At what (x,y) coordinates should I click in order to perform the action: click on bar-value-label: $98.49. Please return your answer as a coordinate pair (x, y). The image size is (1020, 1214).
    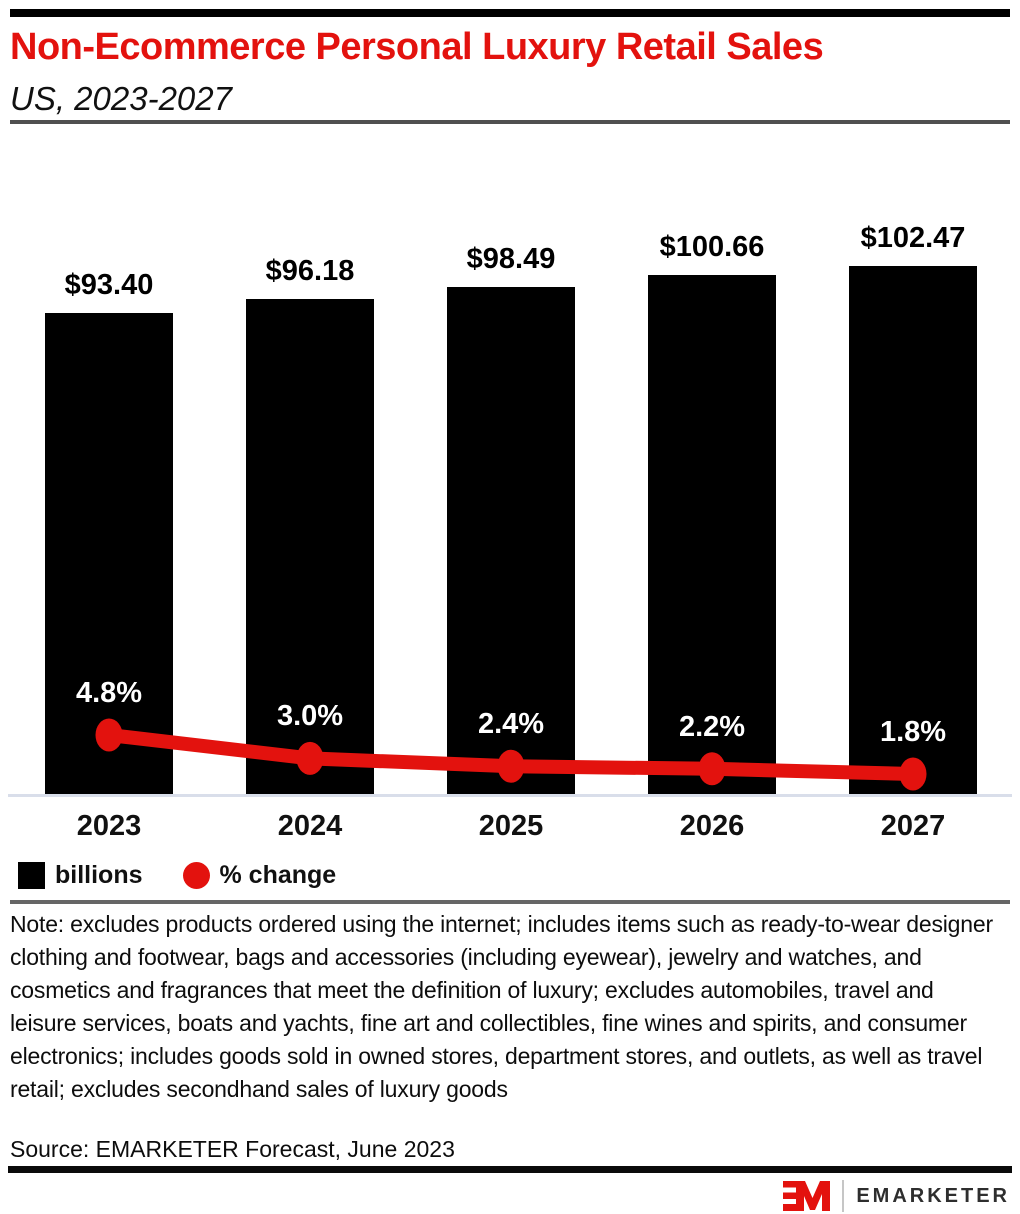
    Looking at the image, I should click on (511, 258).